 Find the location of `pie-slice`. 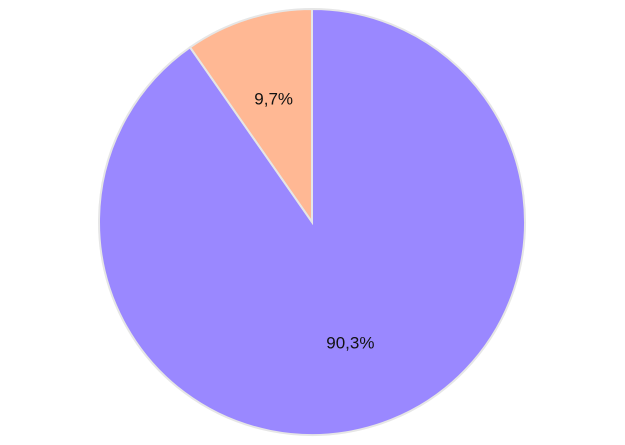

pie-slice is located at coordinates (250, 116).